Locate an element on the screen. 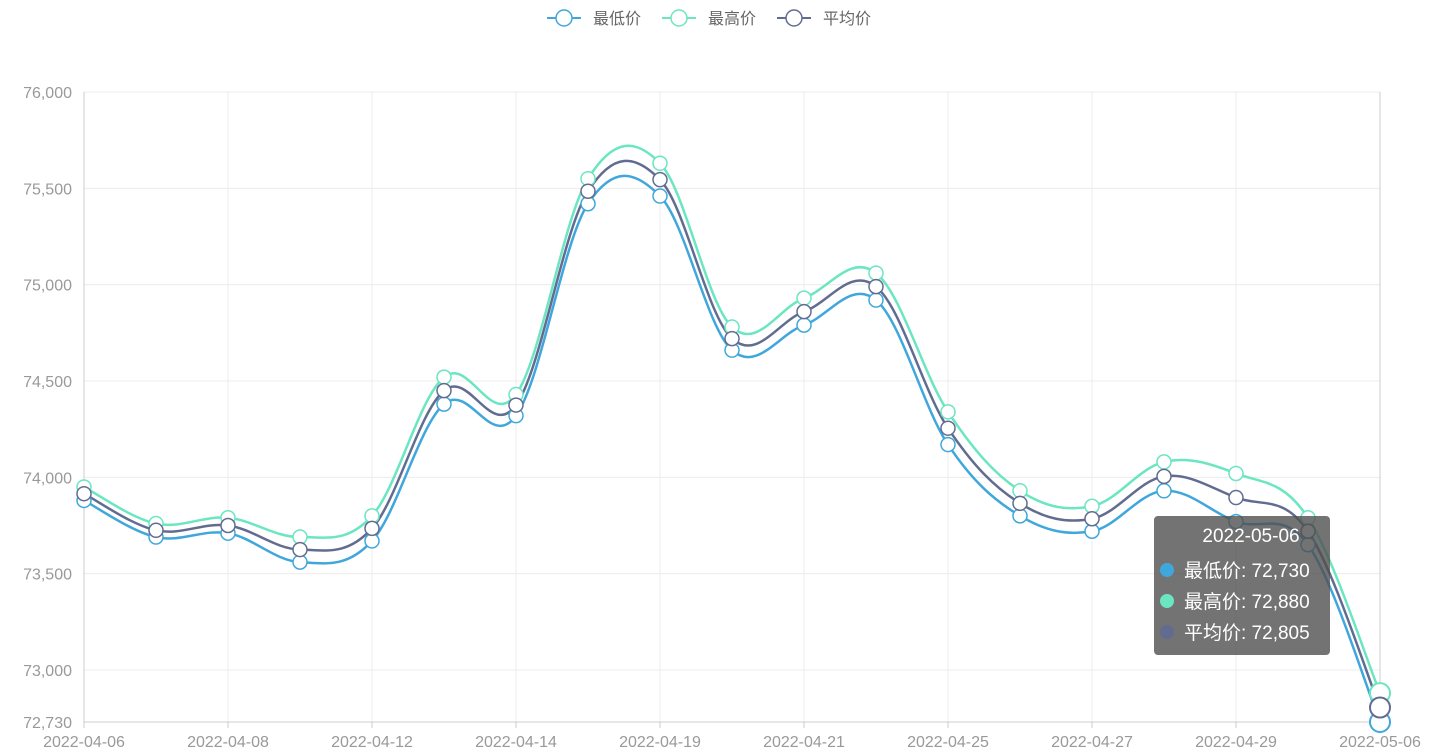 This screenshot has height=756, width=1432. x-tick-label: 2022-04-12 is located at coordinates (372, 742).